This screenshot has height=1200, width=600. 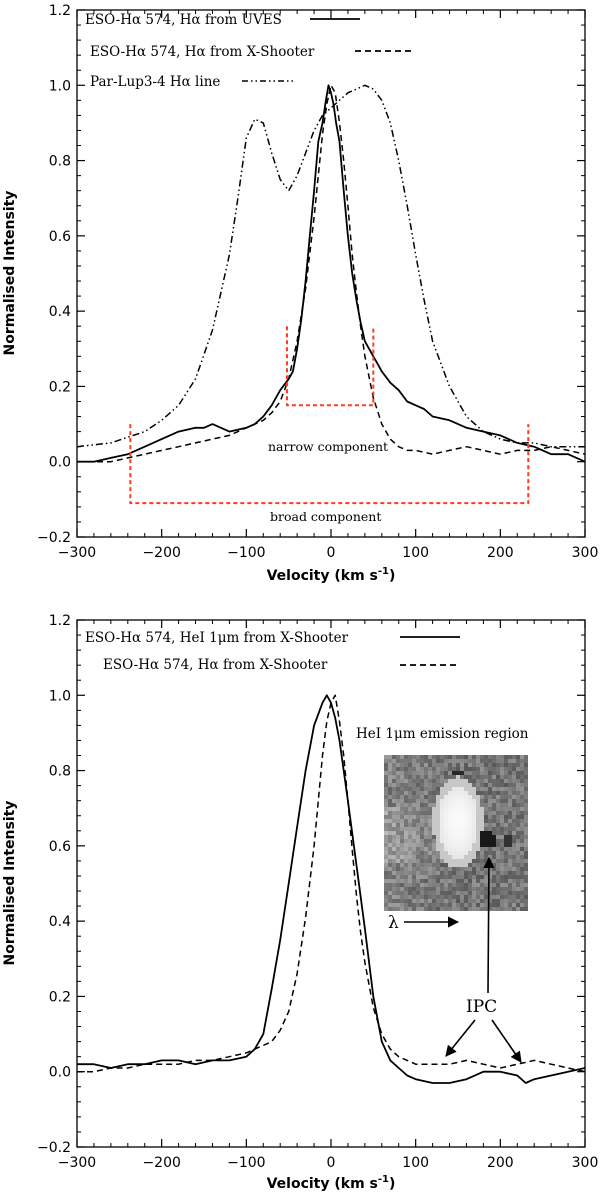 I want to click on x-tick-label: −300, so click(x=77, y=1163).